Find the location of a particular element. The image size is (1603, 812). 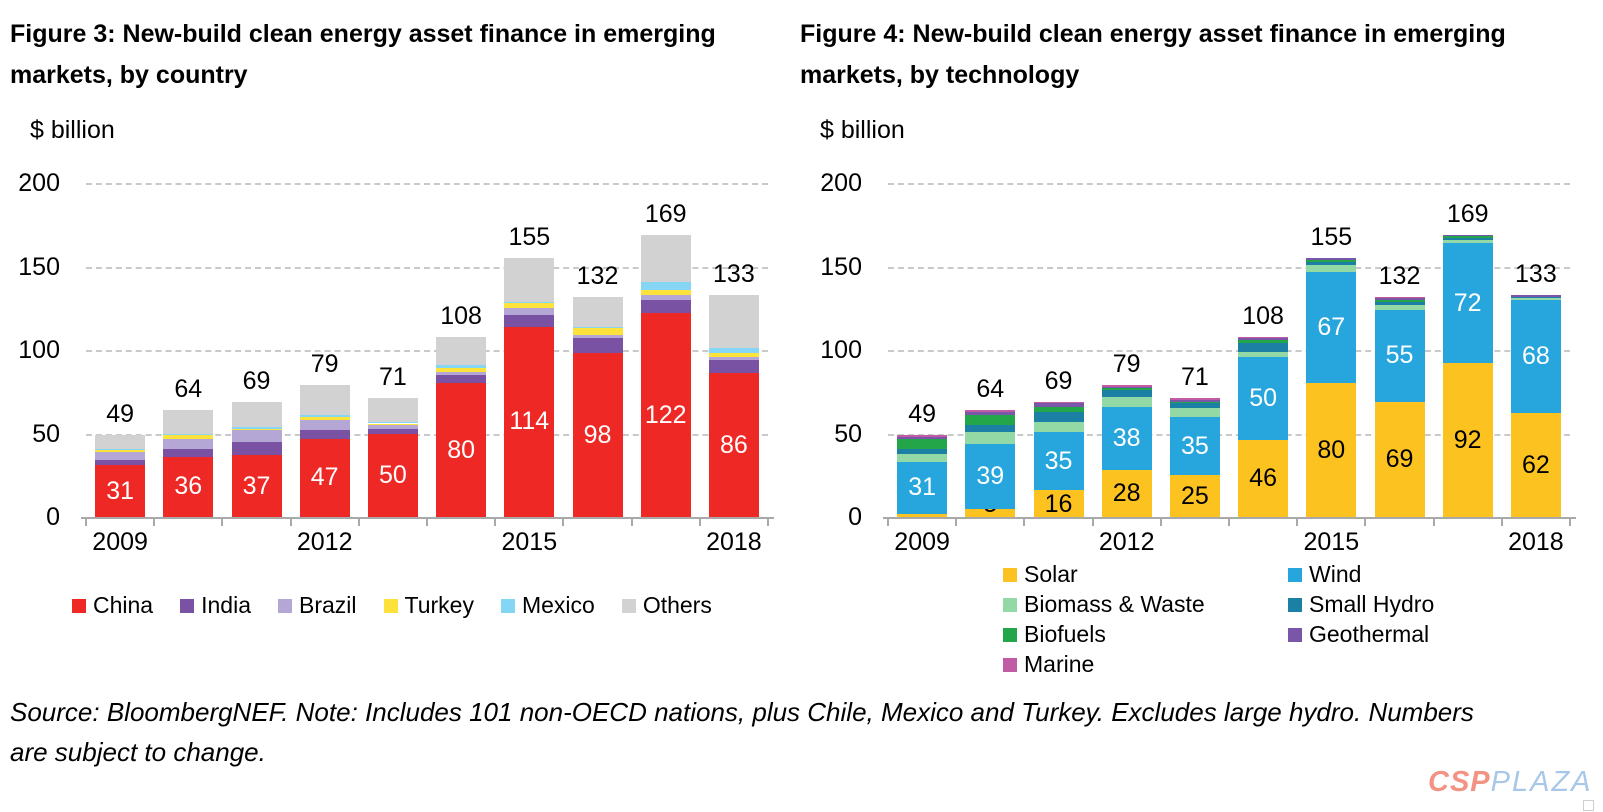

bar-segment-mexico-2015 is located at coordinates (529, 302).